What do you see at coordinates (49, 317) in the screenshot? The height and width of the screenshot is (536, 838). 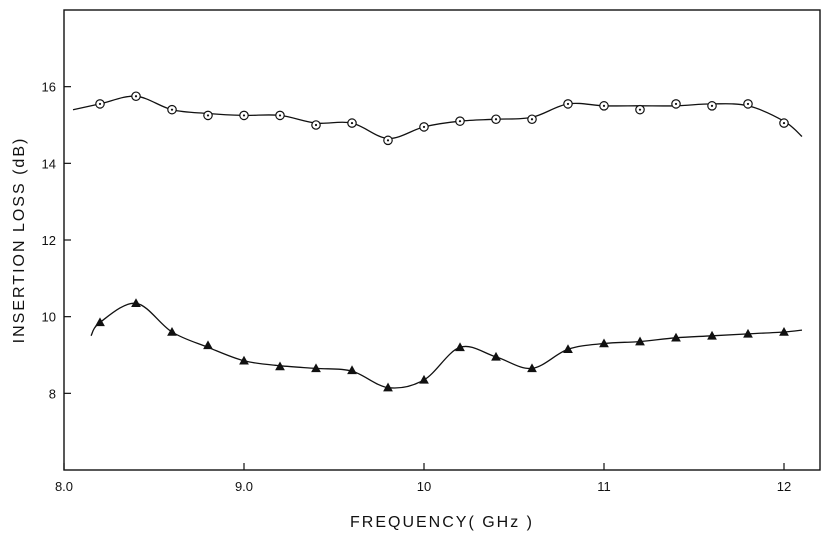 I see `y-tick-label: 10` at bounding box center [49, 317].